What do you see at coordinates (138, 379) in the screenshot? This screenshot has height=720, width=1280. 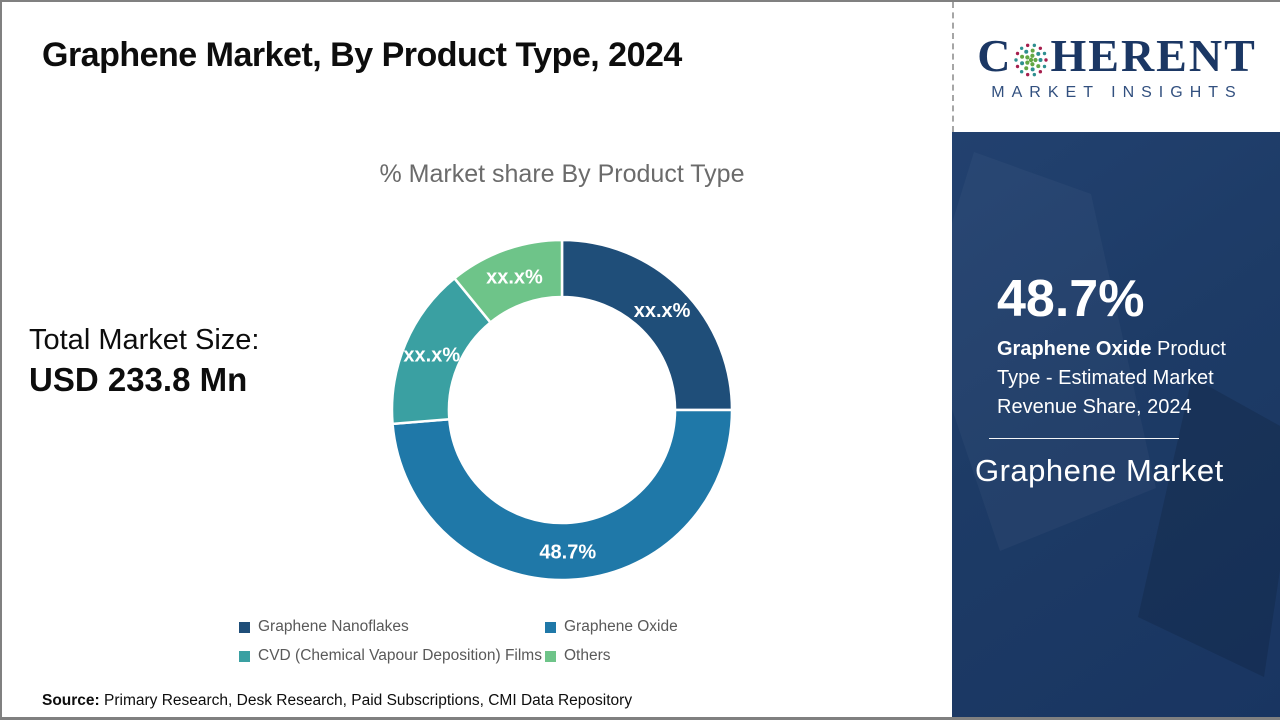 I see `total-market-size-value: USD 233.8 Mn` at bounding box center [138, 379].